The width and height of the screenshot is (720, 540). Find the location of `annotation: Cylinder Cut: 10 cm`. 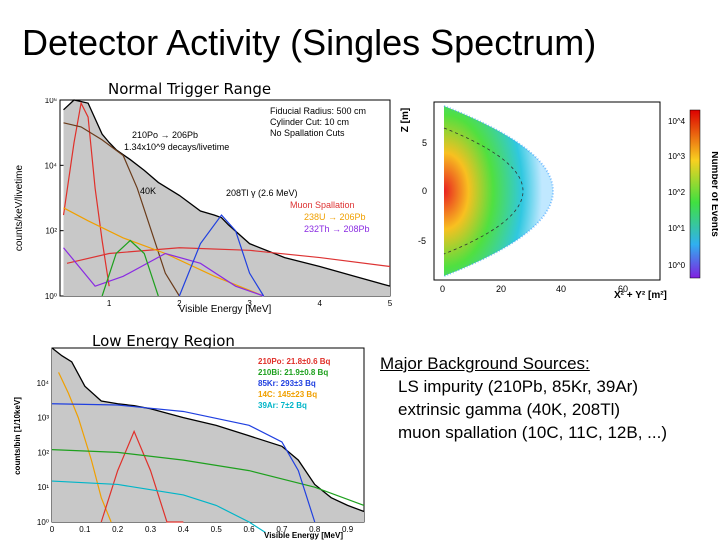

annotation: Cylinder Cut: 10 cm is located at coordinates (309, 122).